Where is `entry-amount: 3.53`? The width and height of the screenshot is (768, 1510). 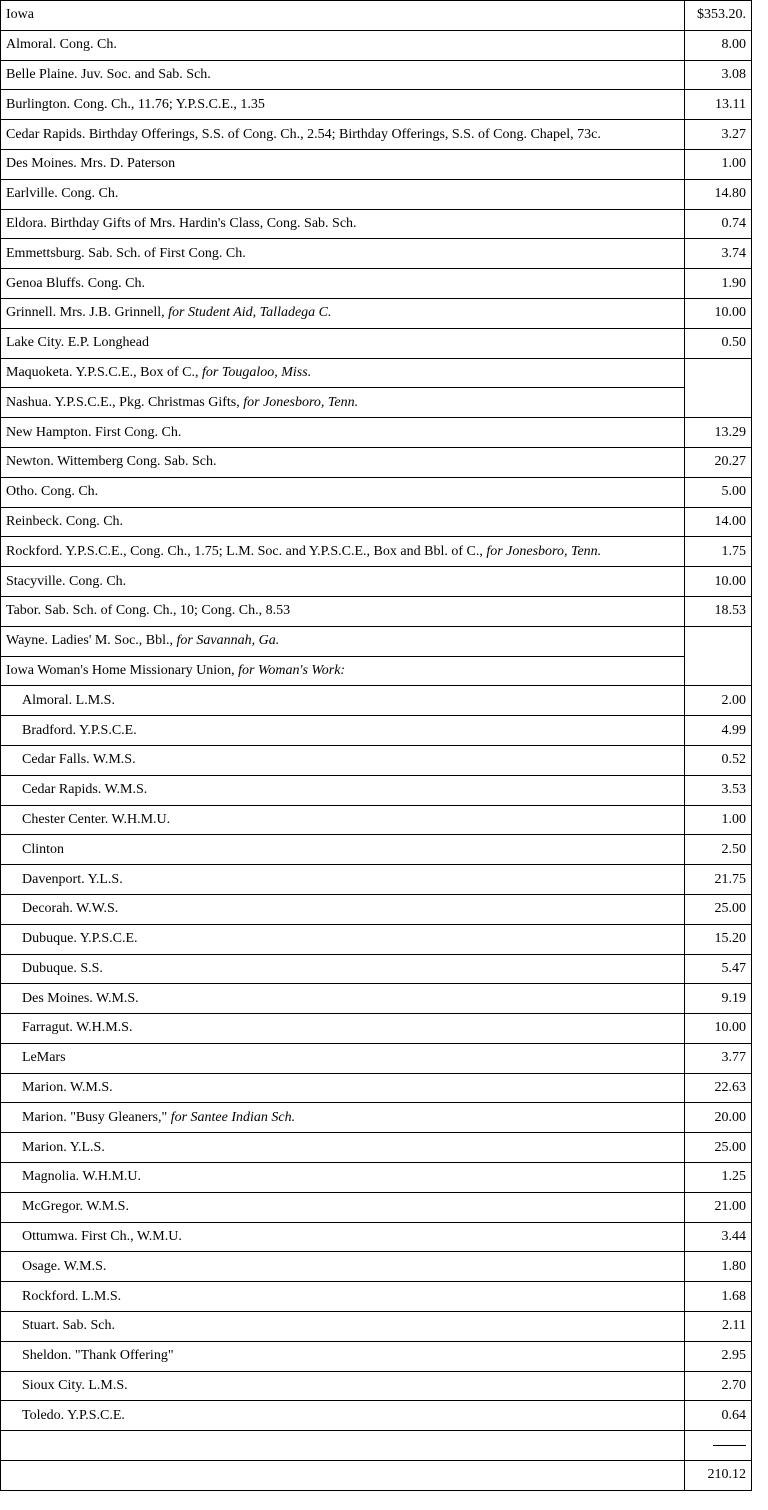
entry-amount: 3.53 is located at coordinates (718, 790).